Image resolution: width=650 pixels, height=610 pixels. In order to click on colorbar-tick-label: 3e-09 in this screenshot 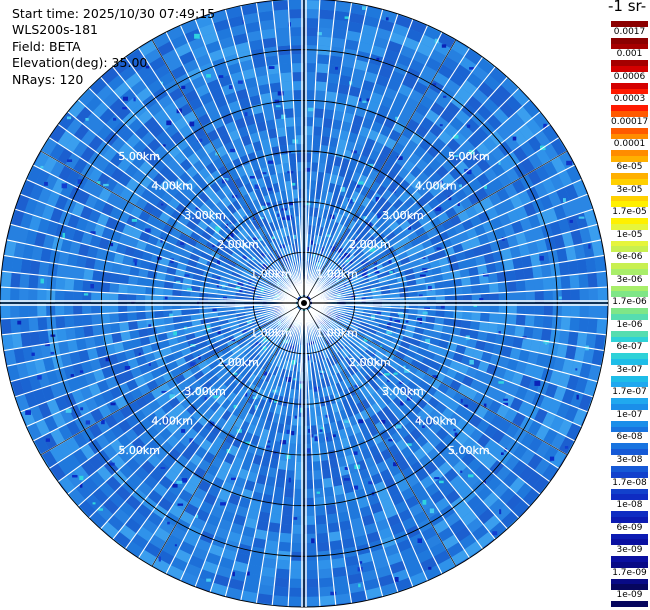, I will do `click(629, 551)`.